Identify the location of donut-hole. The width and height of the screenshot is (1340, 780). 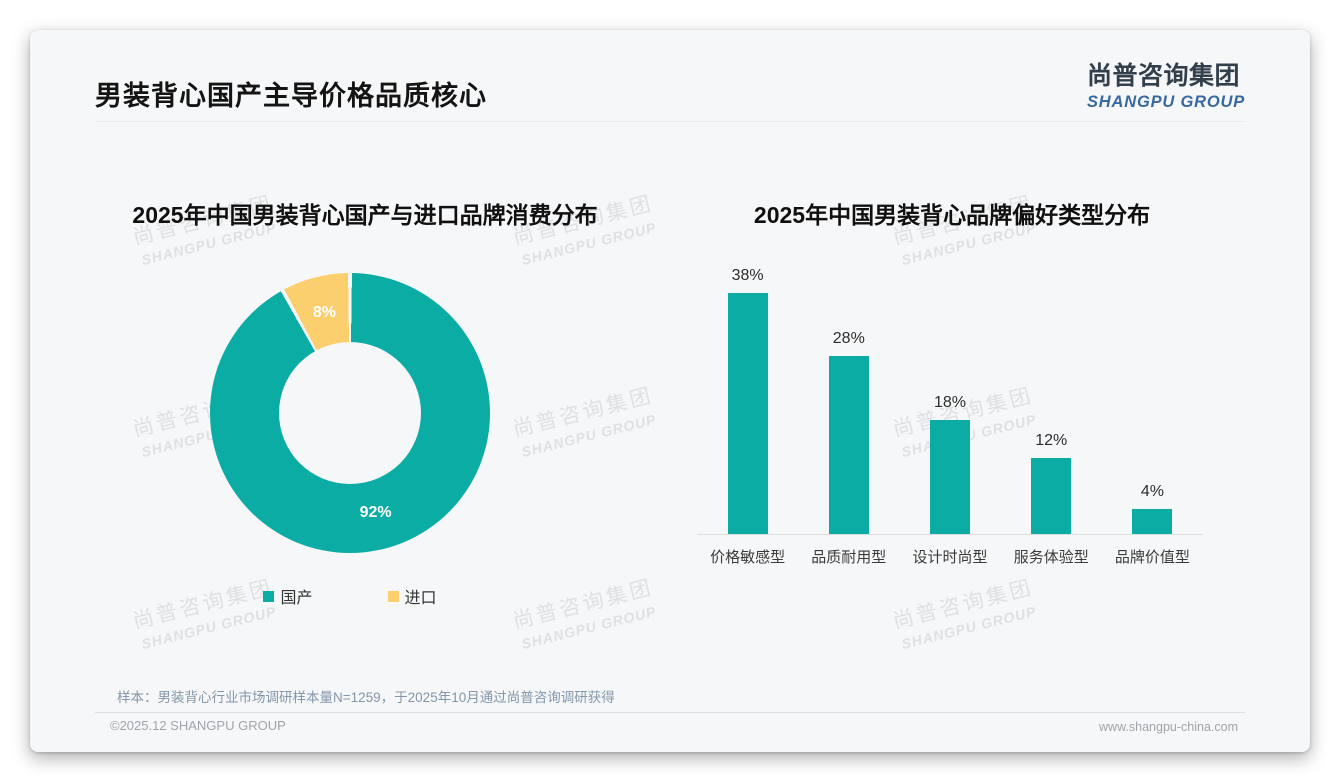
(350, 413).